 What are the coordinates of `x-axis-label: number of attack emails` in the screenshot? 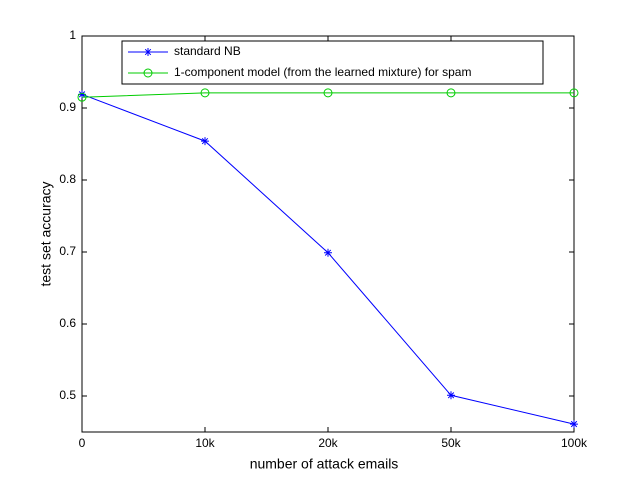 It's located at (324, 464).